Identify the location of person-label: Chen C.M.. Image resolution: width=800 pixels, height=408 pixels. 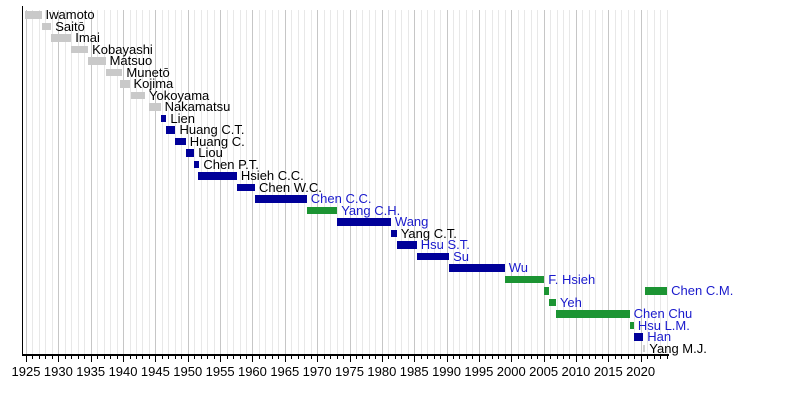
(702, 290).